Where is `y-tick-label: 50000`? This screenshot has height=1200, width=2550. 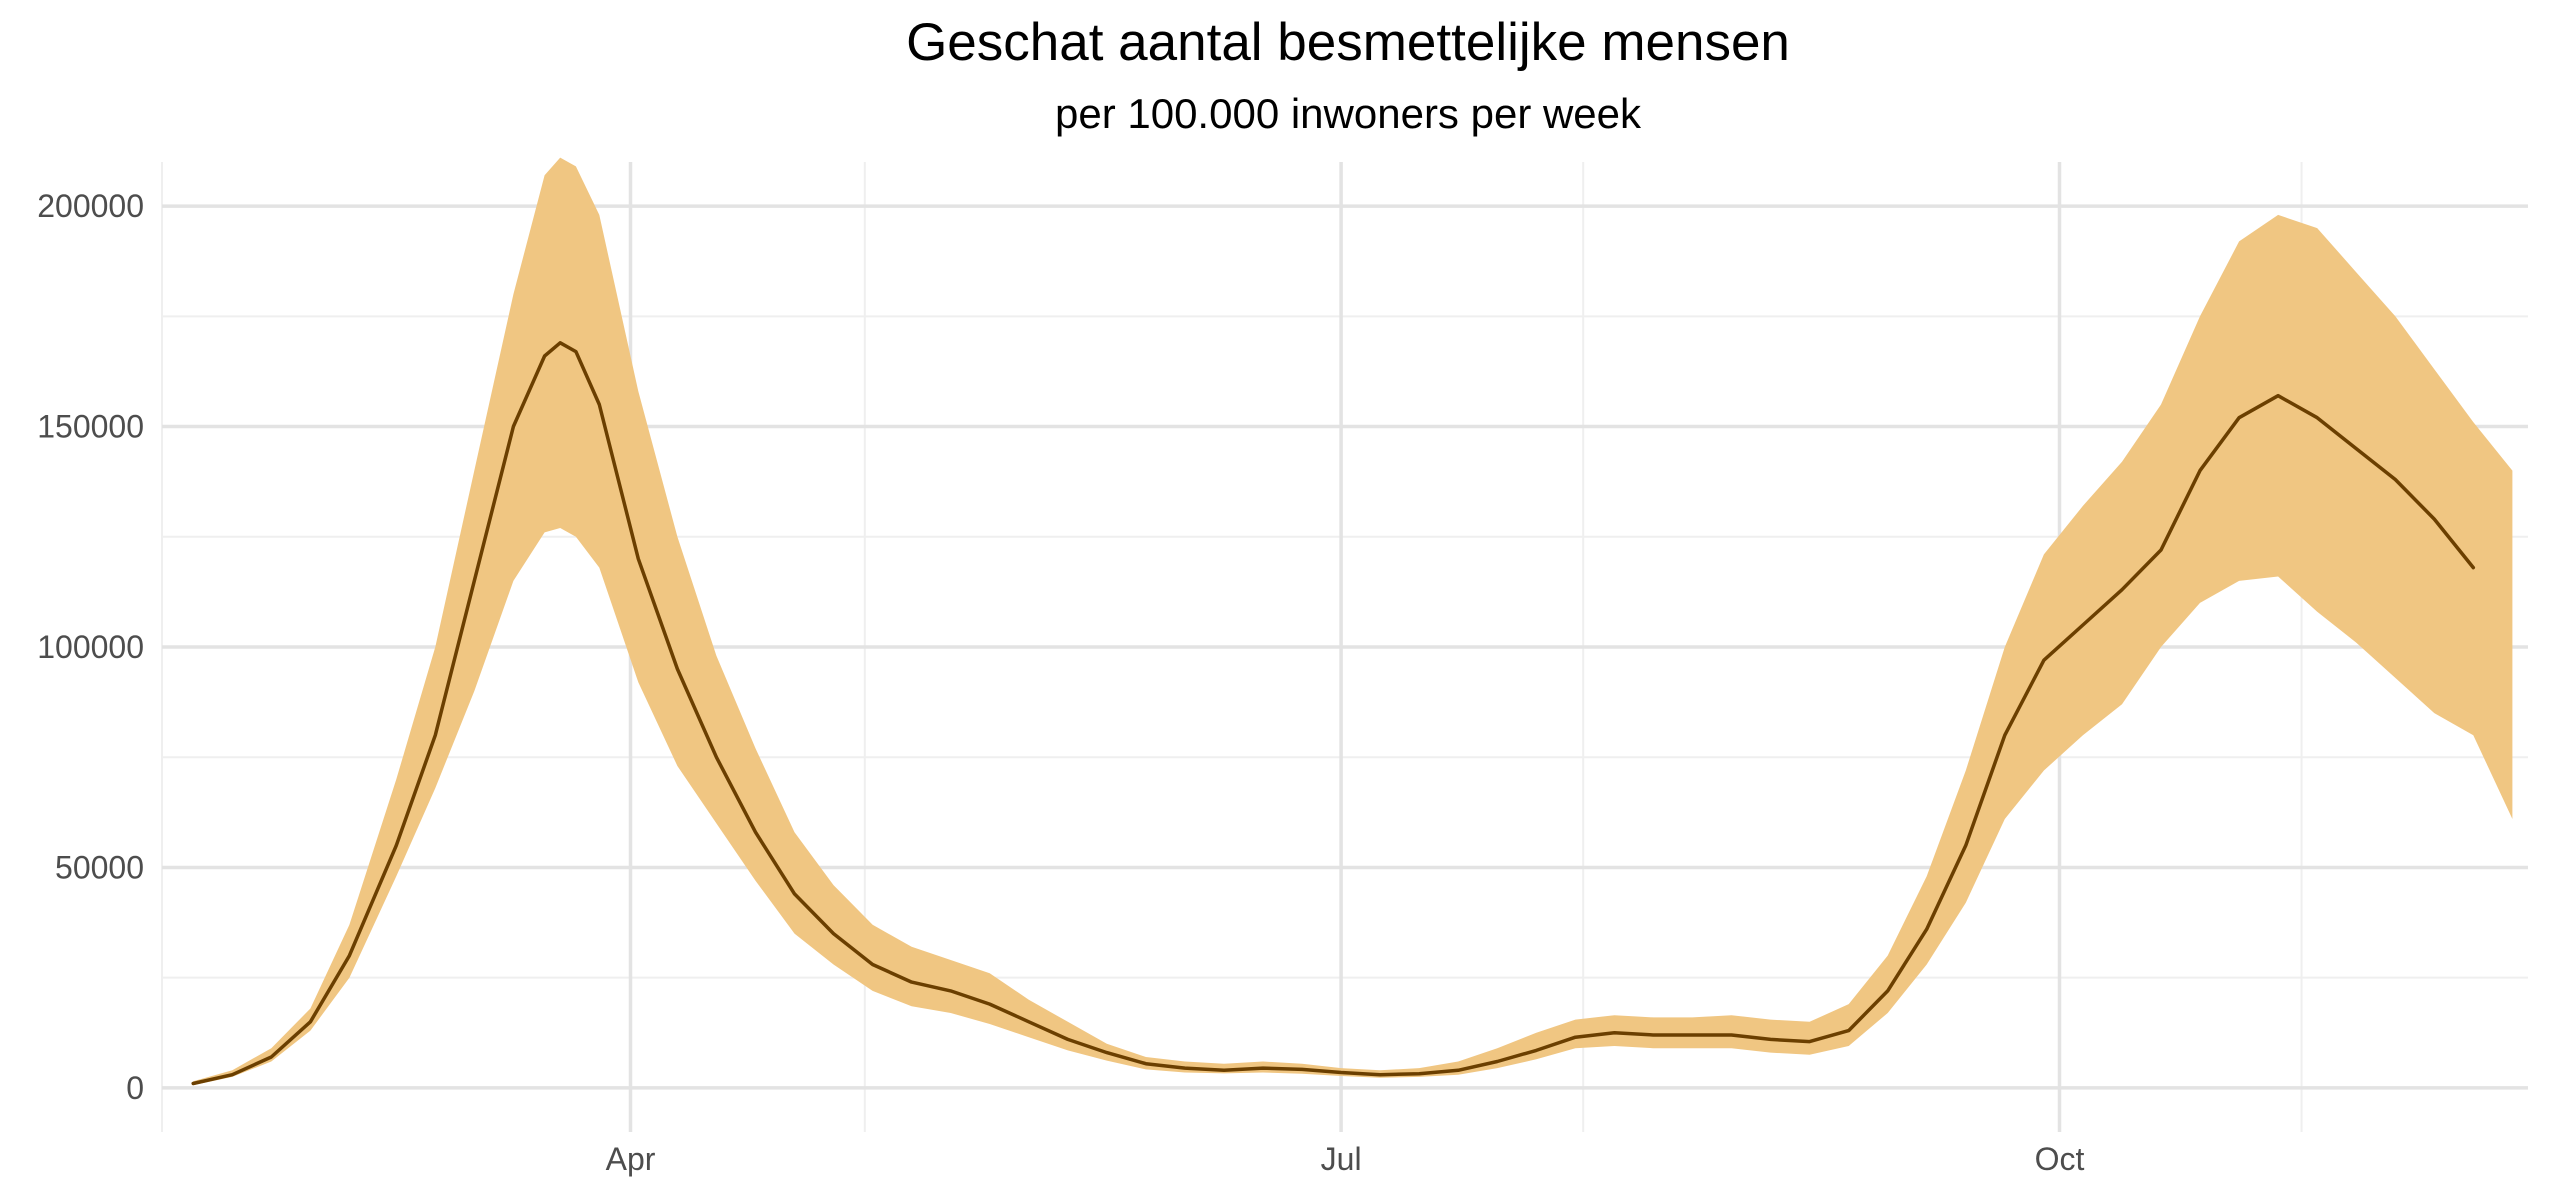 y-tick-label: 50000 is located at coordinates (99, 867).